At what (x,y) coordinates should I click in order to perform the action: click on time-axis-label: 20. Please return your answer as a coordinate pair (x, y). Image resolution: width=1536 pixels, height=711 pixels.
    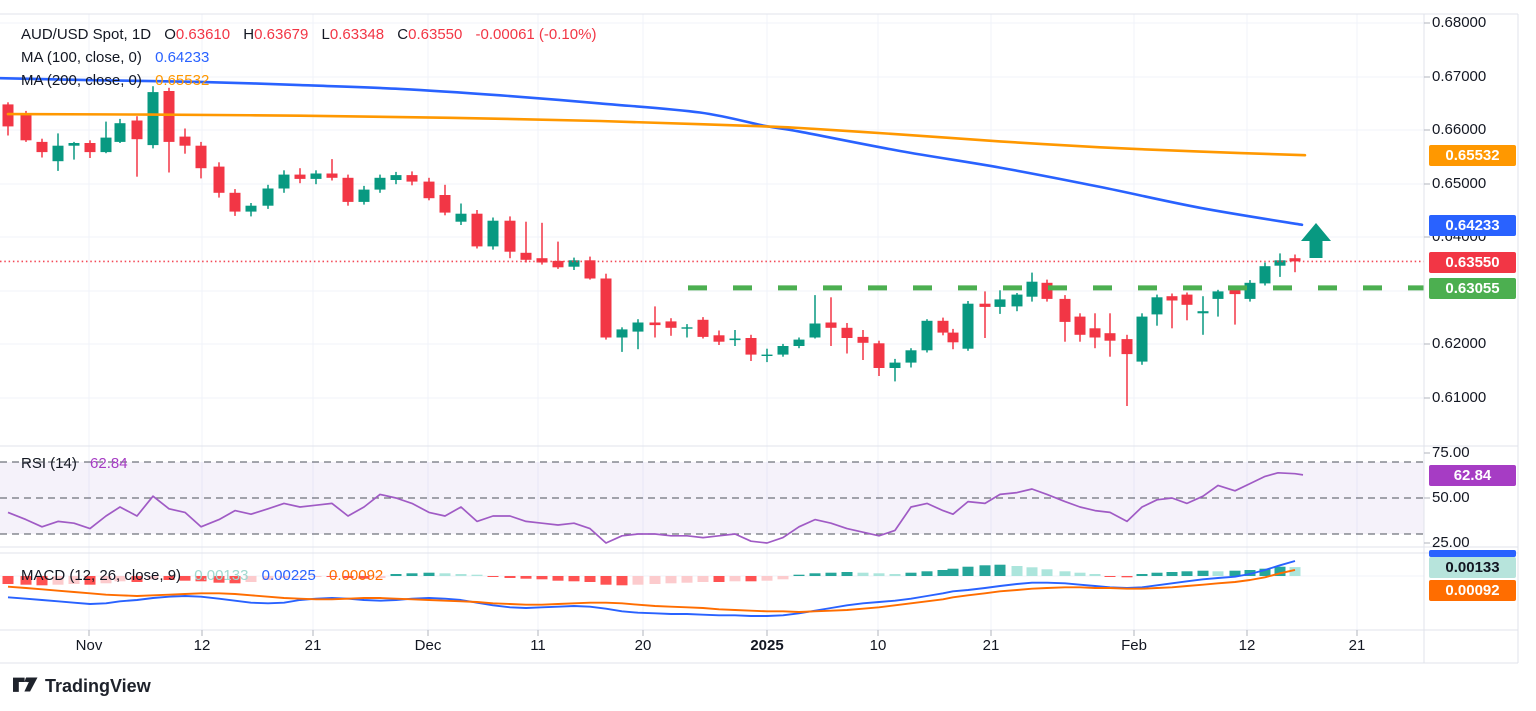
    Looking at the image, I should click on (643, 645).